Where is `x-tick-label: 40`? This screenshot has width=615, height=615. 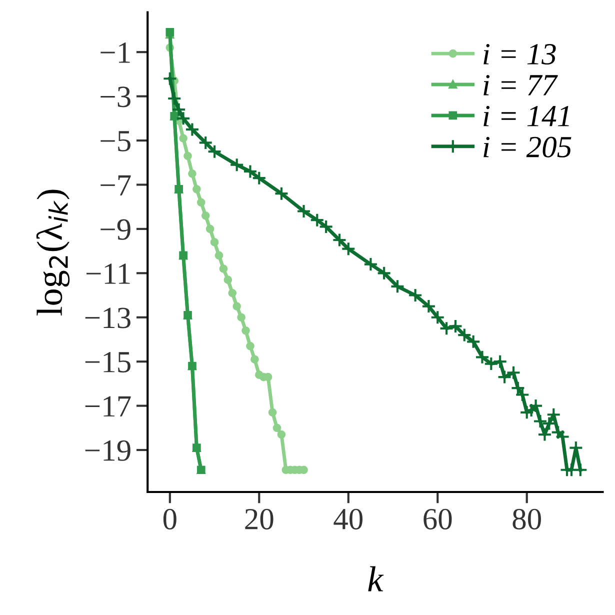 x-tick-label: 40 is located at coordinates (348, 519).